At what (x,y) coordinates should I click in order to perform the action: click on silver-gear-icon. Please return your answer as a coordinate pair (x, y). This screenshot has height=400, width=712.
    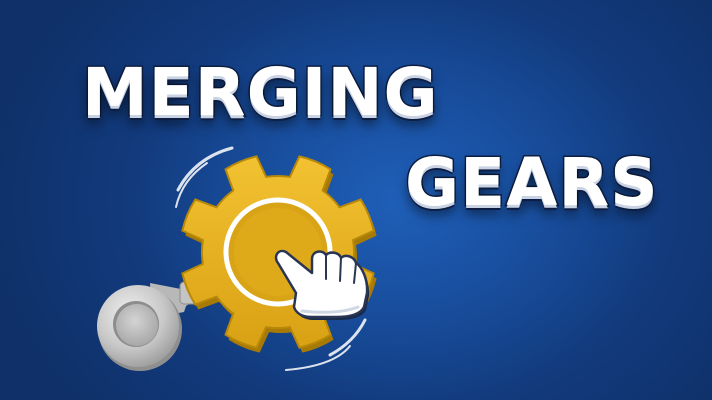
    Looking at the image, I should click on (150, 325).